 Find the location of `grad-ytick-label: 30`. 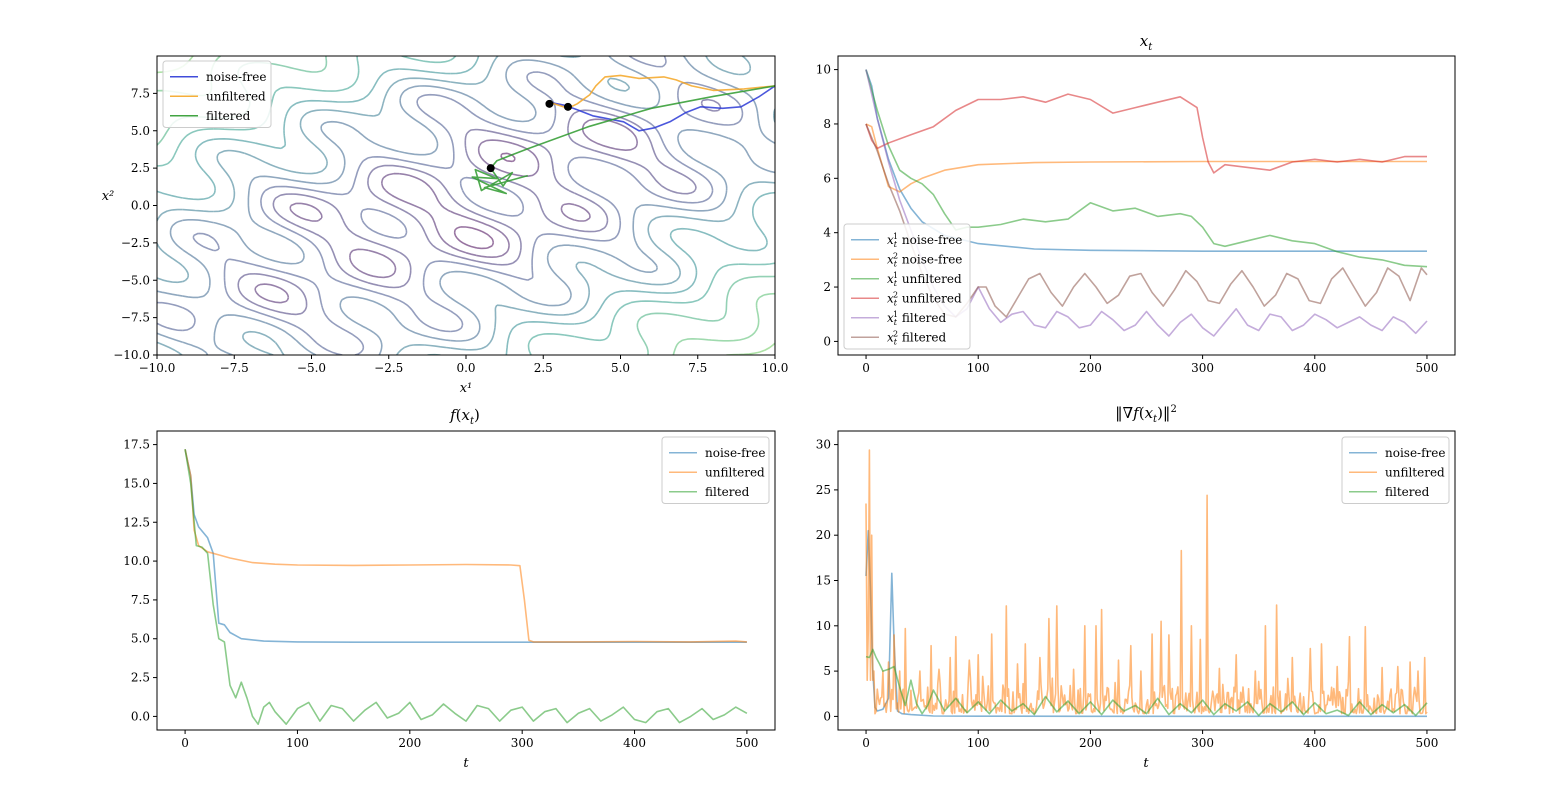

grad-ytick-label: 30 is located at coordinates (823, 445).